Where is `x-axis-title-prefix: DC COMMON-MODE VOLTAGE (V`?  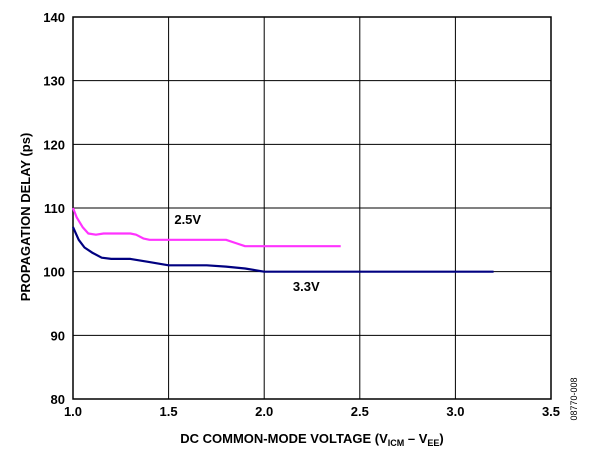 x-axis-title-prefix: DC COMMON-MODE VOLTAGE (V is located at coordinates (284, 438).